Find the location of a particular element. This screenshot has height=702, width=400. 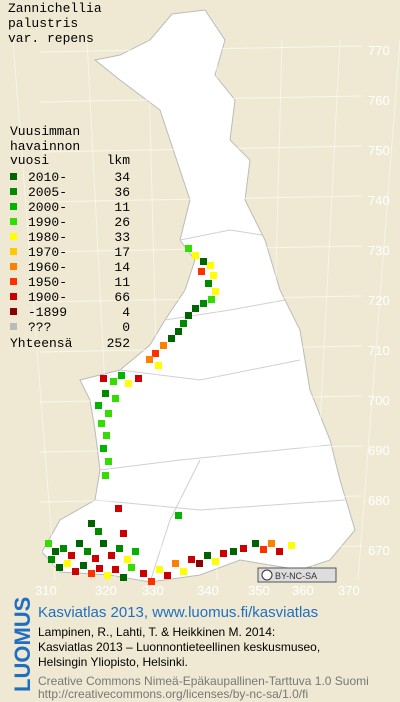

legend-count: 33 is located at coordinates (122, 237).